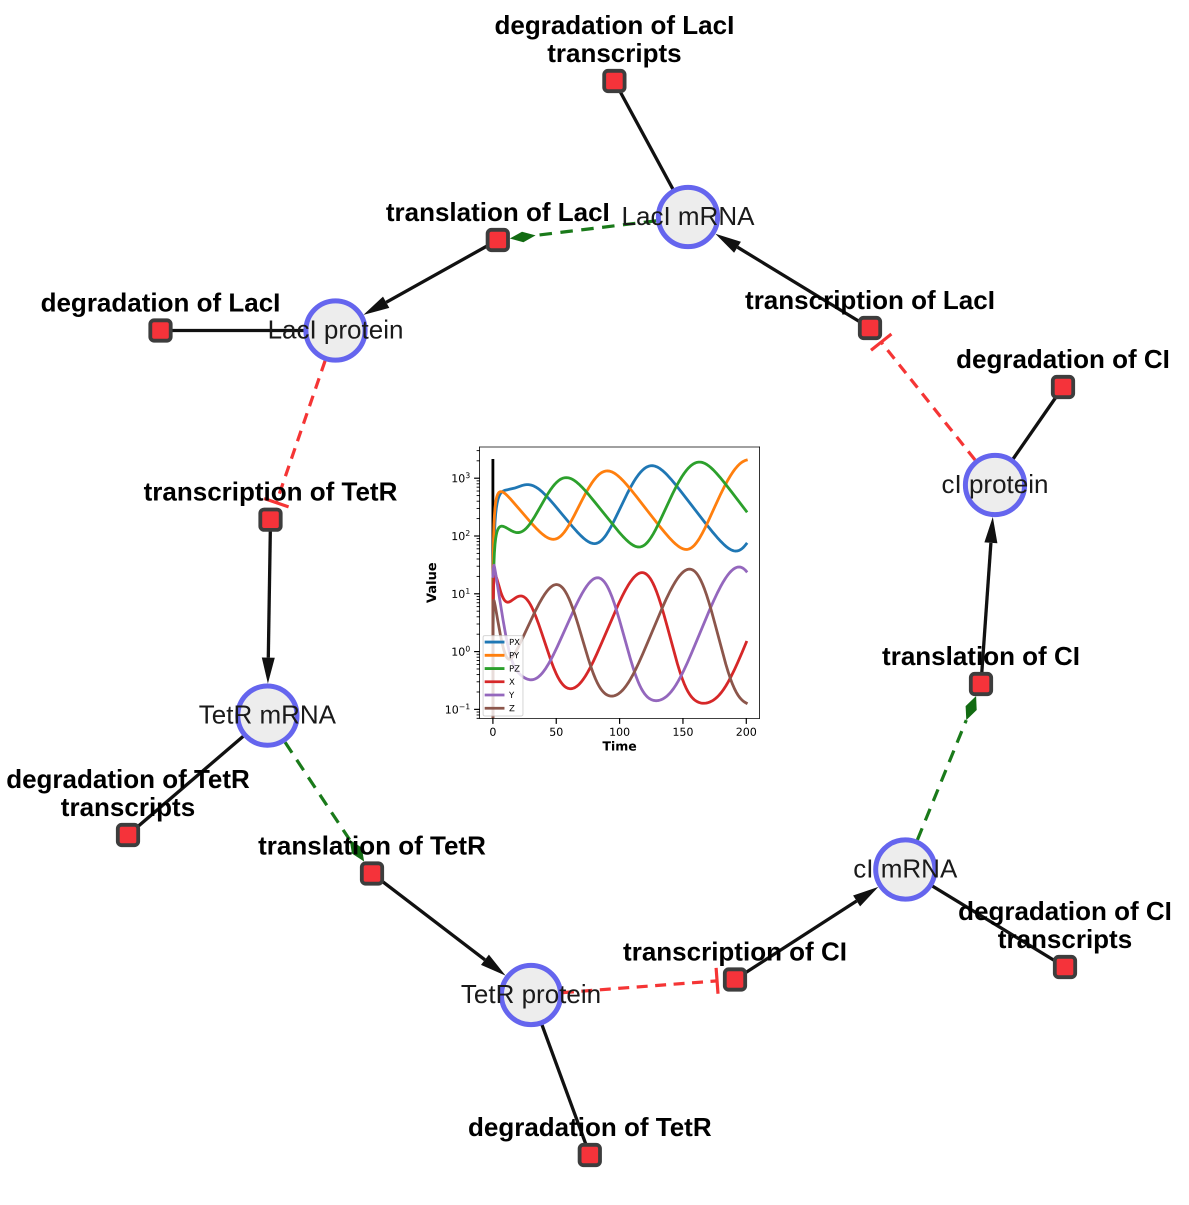 This screenshot has height=1205, width=1189. Describe the element at coordinates (735, 952) in the screenshot. I see `svg-text: transcription of CI` at that location.